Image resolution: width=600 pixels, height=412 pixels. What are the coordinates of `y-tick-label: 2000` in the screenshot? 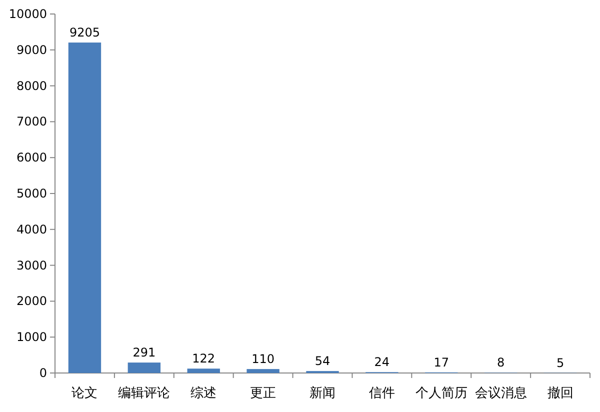 It's located at (31, 301).